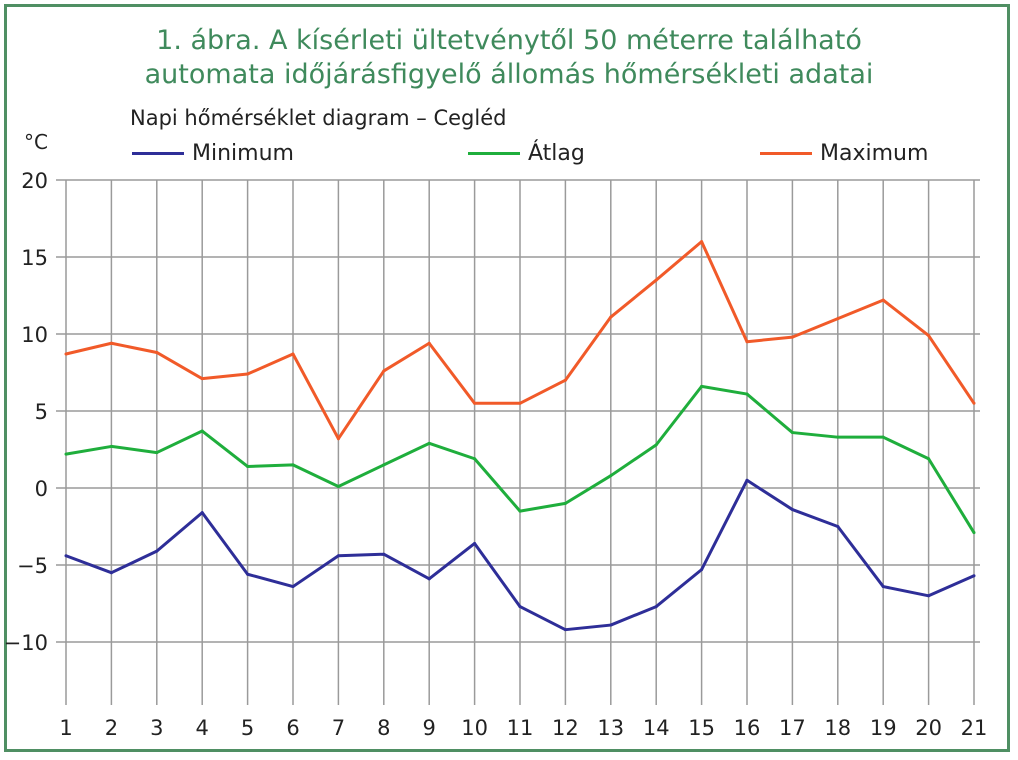 The width and height of the screenshot is (1018, 760). What do you see at coordinates (111, 728) in the screenshot?
I see `x-tick-label: 2` at bounding box center [111, 728].